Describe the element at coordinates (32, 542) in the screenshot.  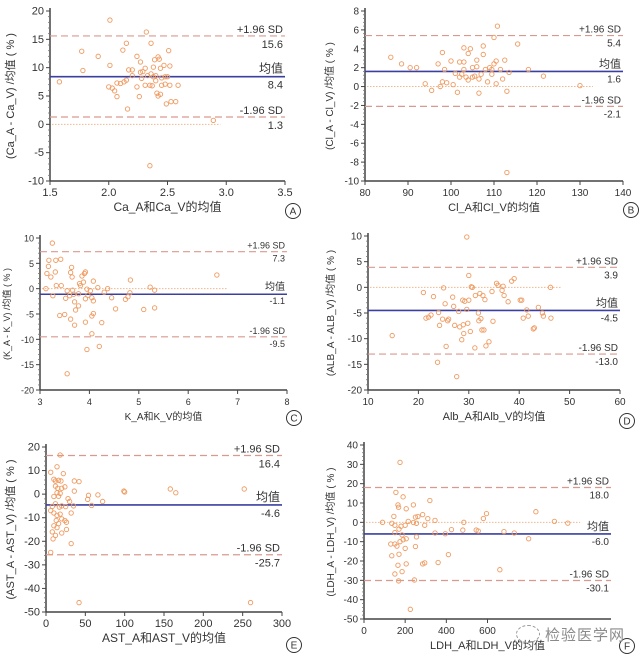
I see `y-tick-label: -20` at that location.